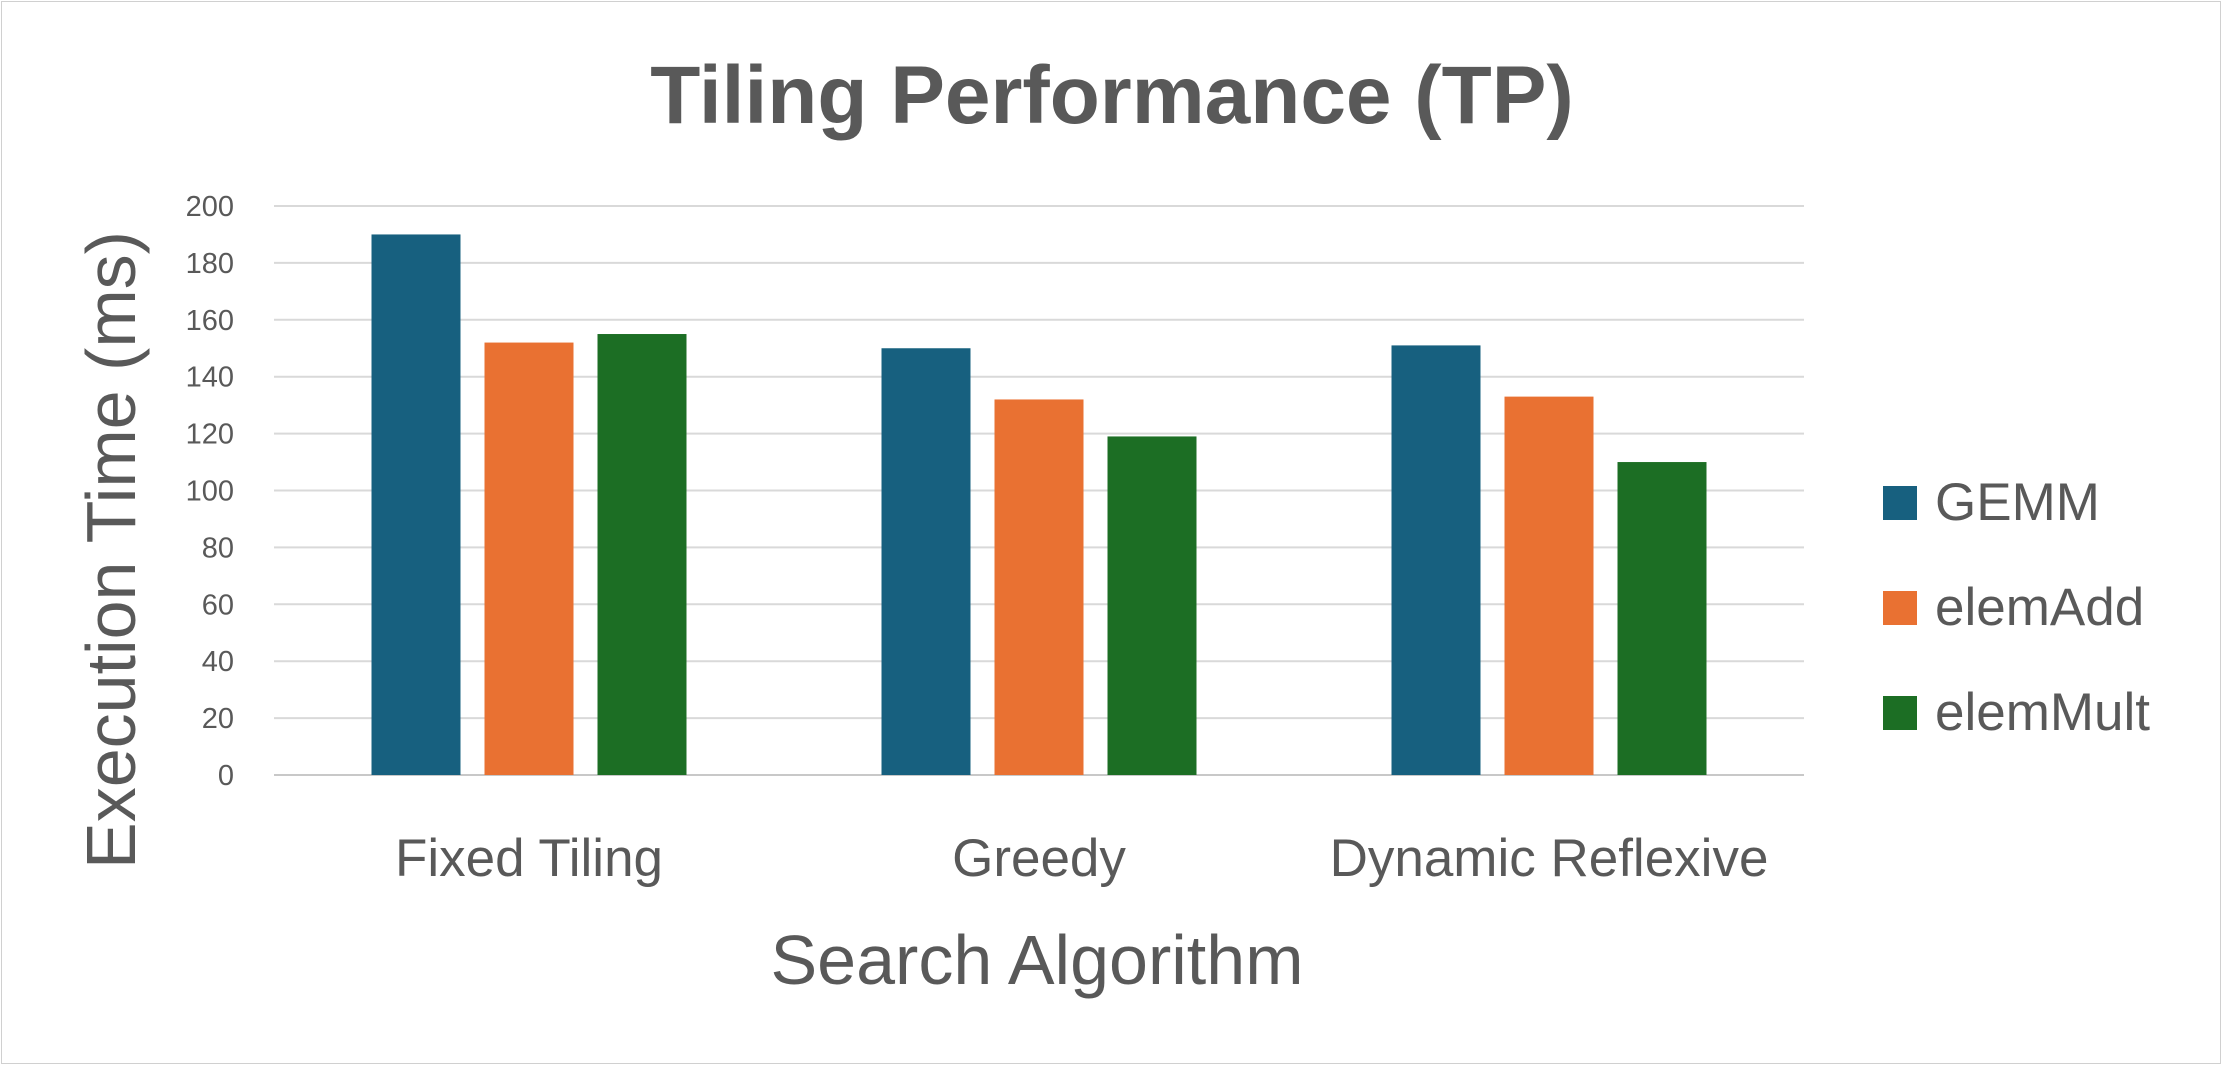  What do you see at coordinates (2039, 607) in the screenshot?
I see `legend-label-elemadd: elemAdd` at bounding box center [2039, 607].